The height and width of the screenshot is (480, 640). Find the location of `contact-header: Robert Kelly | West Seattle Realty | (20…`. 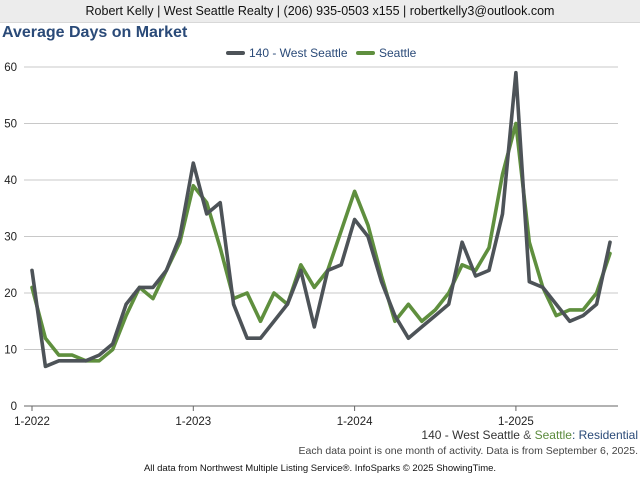

contact-header: Robert Kelly | West Seattle Realty | (20… is located at coordinates (320, 11).